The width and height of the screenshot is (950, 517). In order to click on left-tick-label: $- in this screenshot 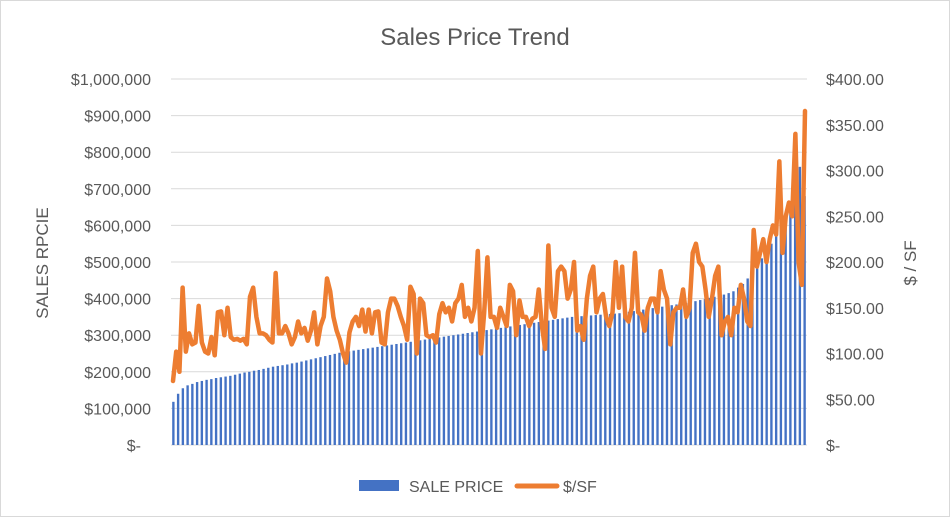, I will do `click(134, 446)`.